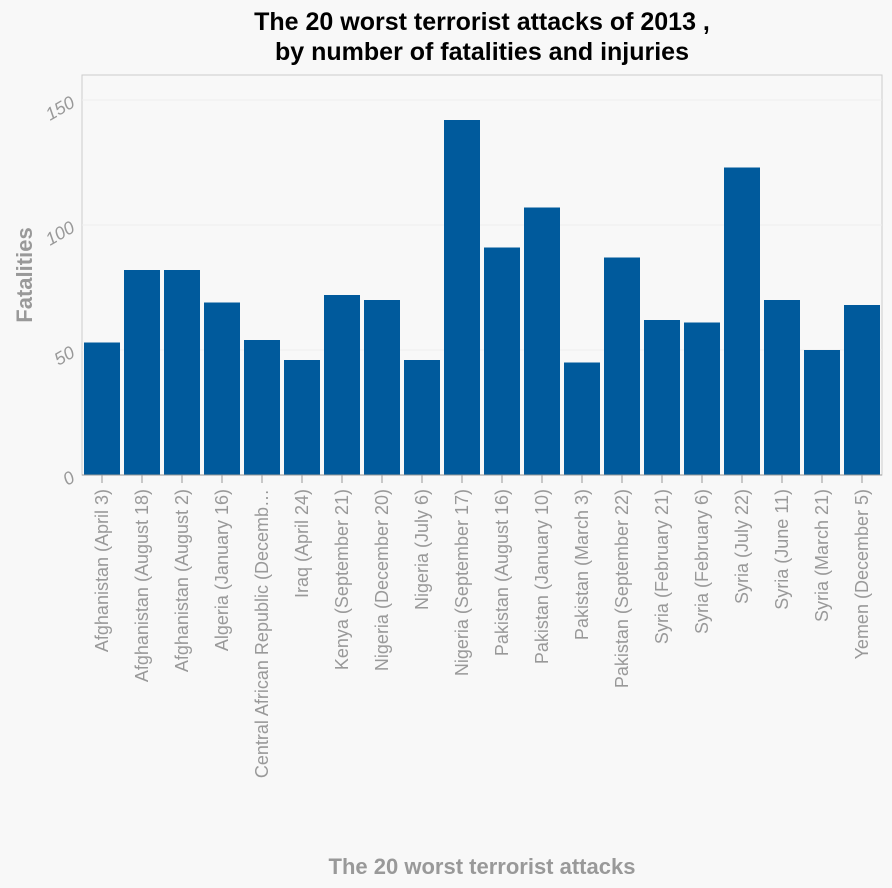 The width and height of the screenshot is (892, 888). I want to click on x-tick-label: Nigeria (December 20), so click(382, 580).